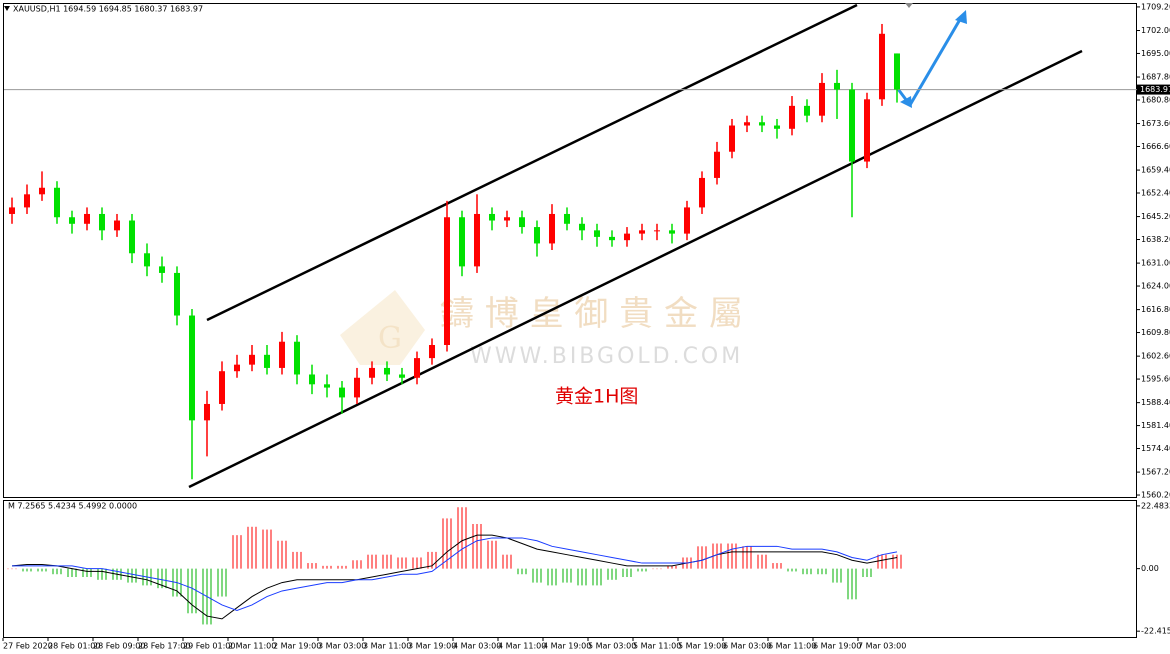  Describe the element at coordinates (1155, 402) in the screenshot. I see `y-tick-label: 1588.40` at that location.